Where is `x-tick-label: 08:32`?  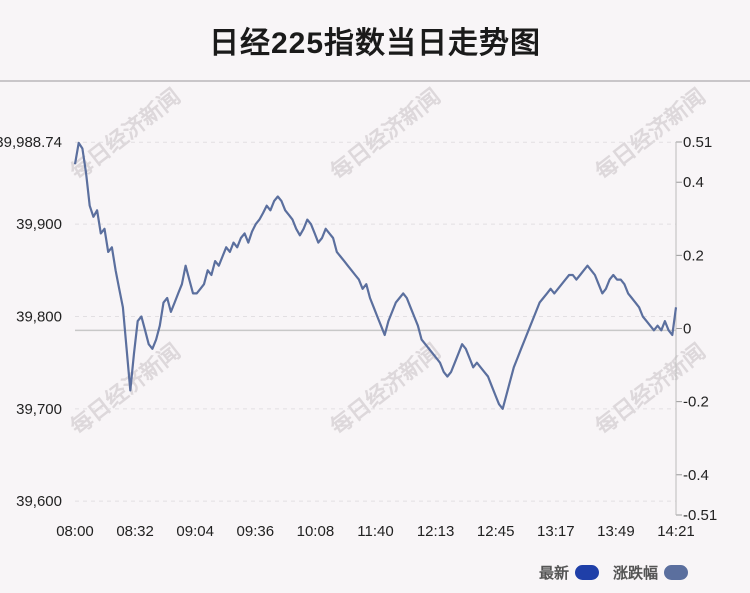
x-tick-label: 08:32 is located at coordinates (135, 531).